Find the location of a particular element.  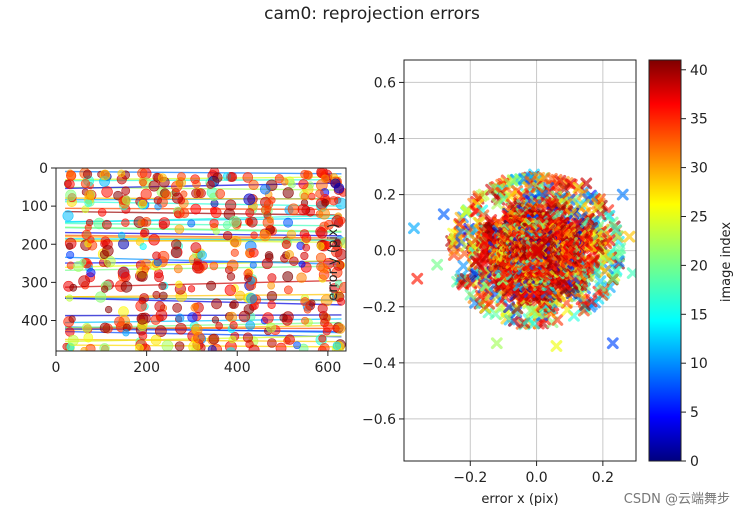

y-tick-label: 0.6 is located at coordinates (385, 83).